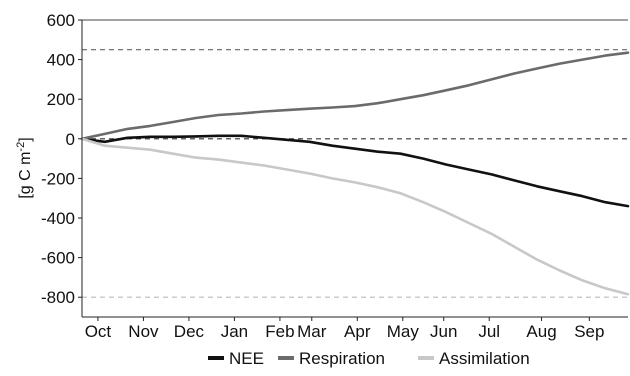 The image size is (630, 376). What do you see at coordinates (484, 358) in the screenshot?
I see `legend-label-assimilation: Assimilation` at bounding box center [484, 358].